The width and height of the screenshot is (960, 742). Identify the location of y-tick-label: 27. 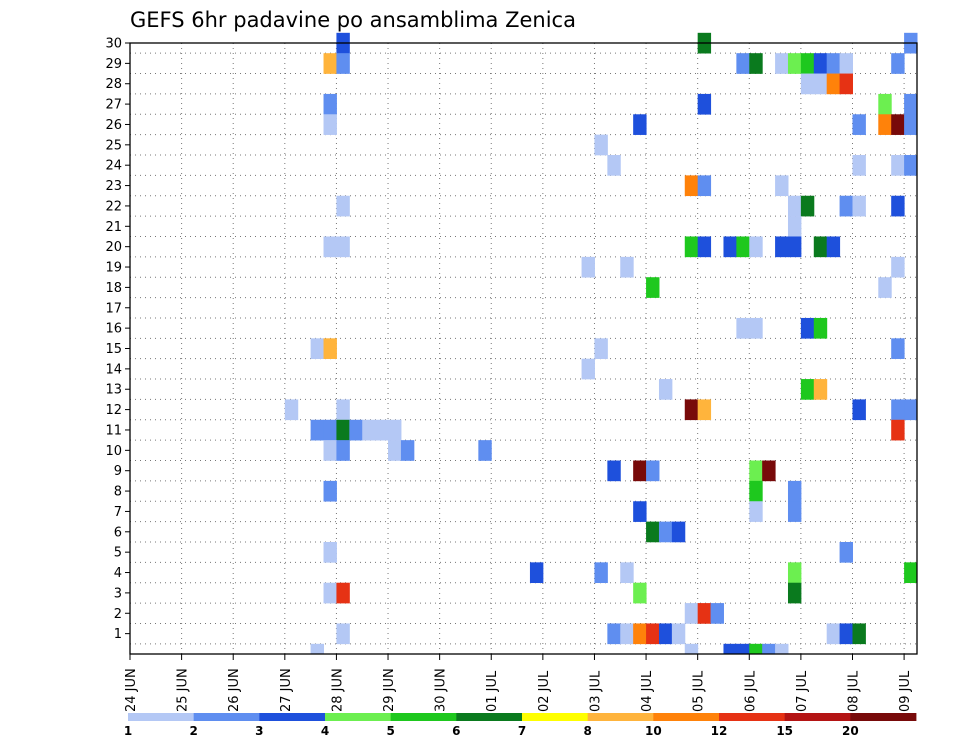
(113, 105).